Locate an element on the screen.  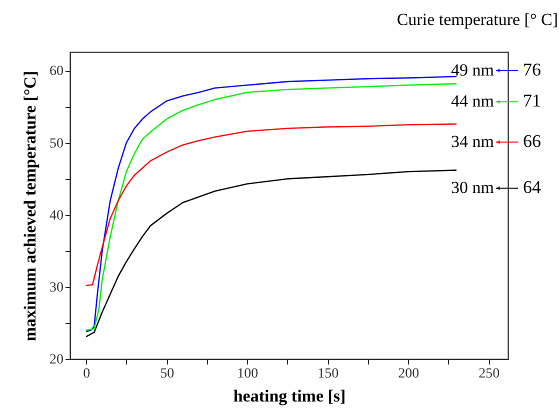
legend-label: 44 nm is located at coordinates (472, 101).